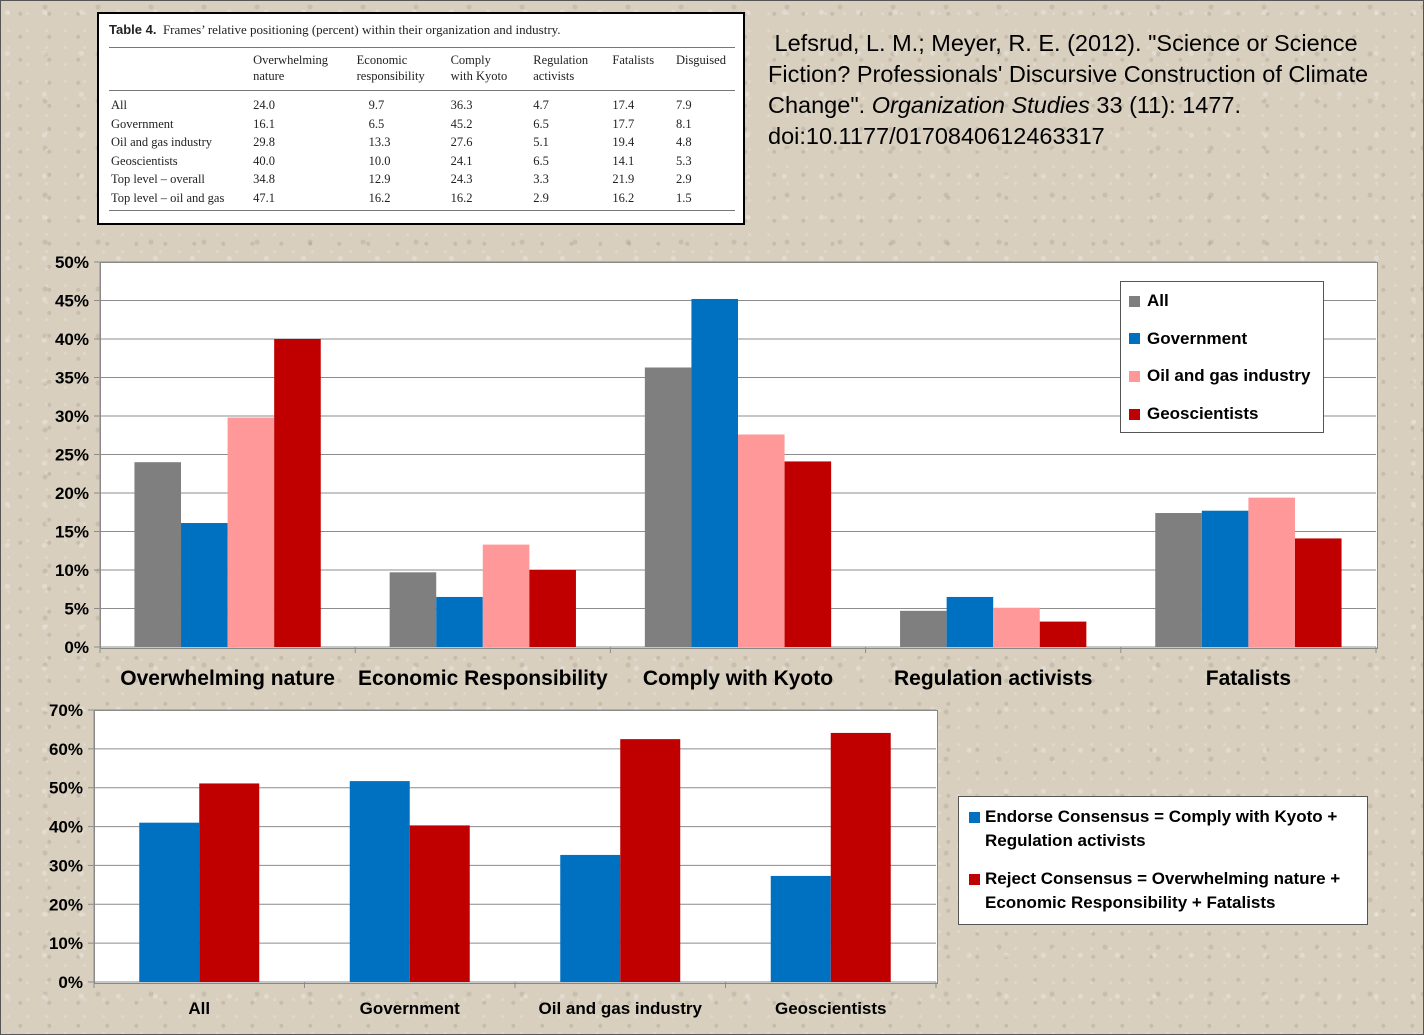 The width and height of the screenshot is (1424, 1035). I want to click on table-header-line2: with Kyoto, so click(479, 76).